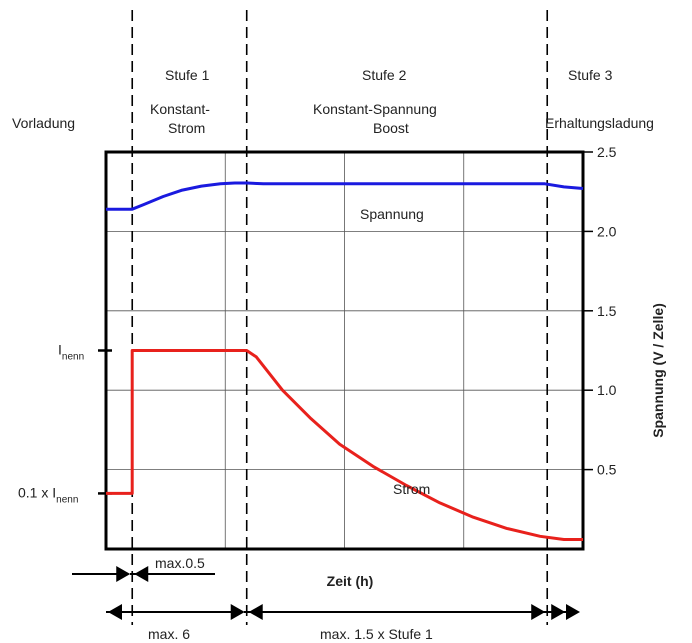  I want to click on annotation-stage2-duration: max. 1.5 x Stufe 1, so click(376, 634).